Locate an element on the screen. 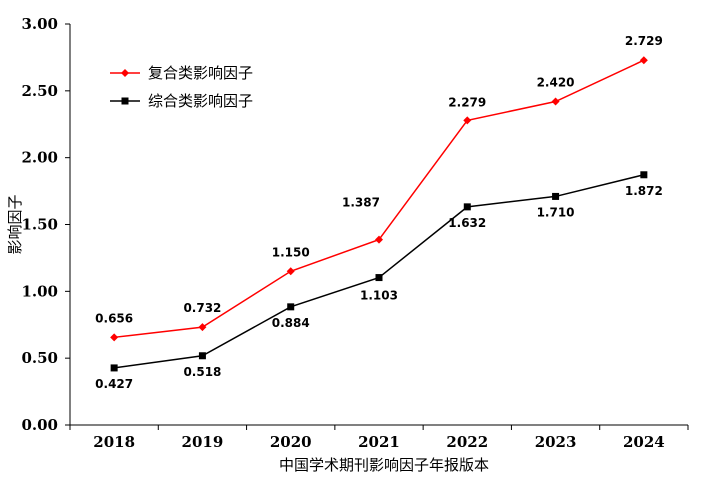 The width and height of the screenshot is (720, 481). data-label: 1.872 is located at coordinates (644, 191).